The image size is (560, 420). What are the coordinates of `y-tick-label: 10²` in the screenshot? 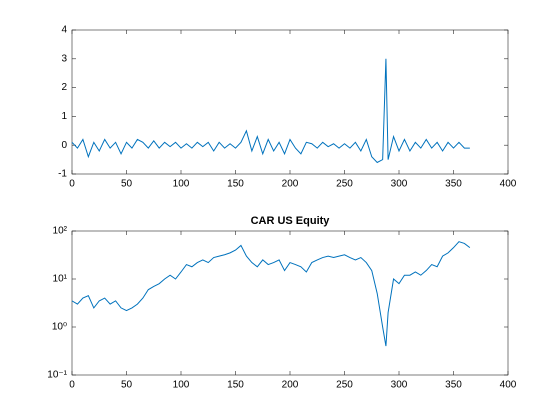 It's located at (60, 231).